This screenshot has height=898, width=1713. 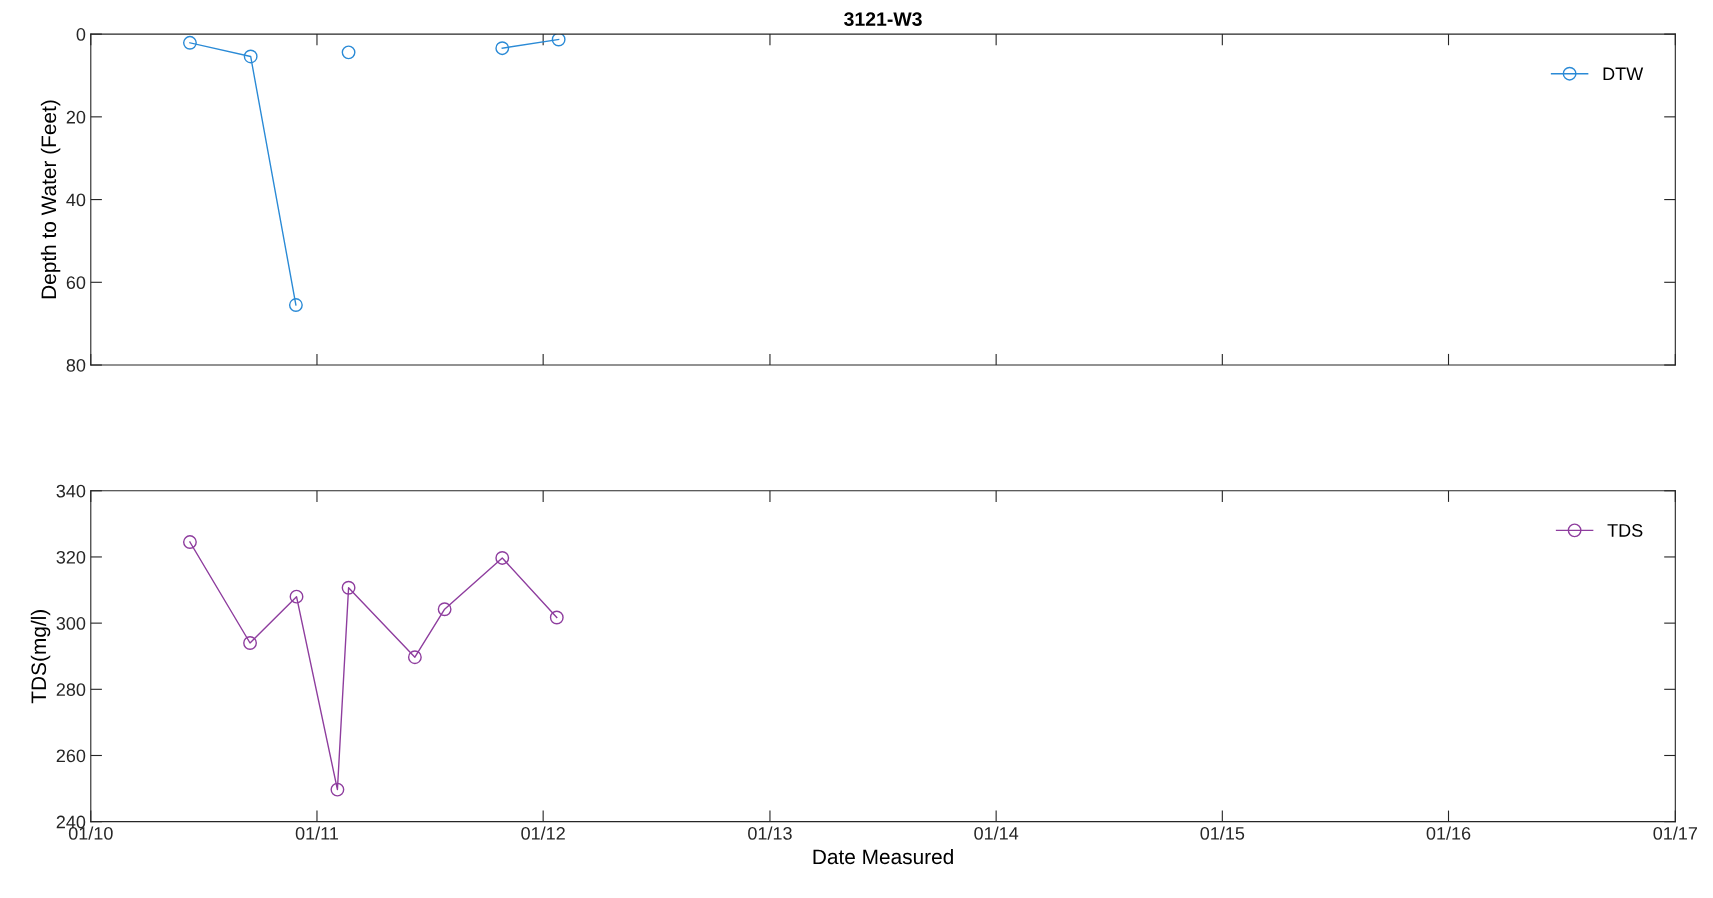 I want to click on y-axis-title: TDS(mg/l), so click(x=40, y=657).